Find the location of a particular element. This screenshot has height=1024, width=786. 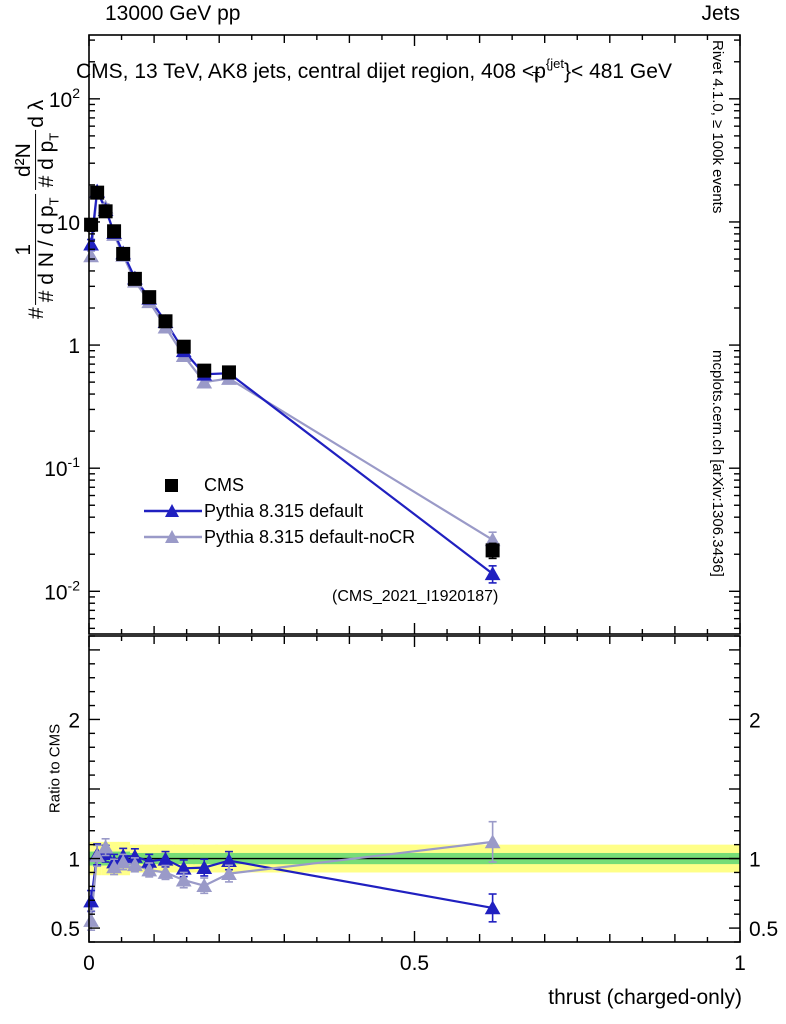

title-subscript: T is located at coordinates (535, 76).